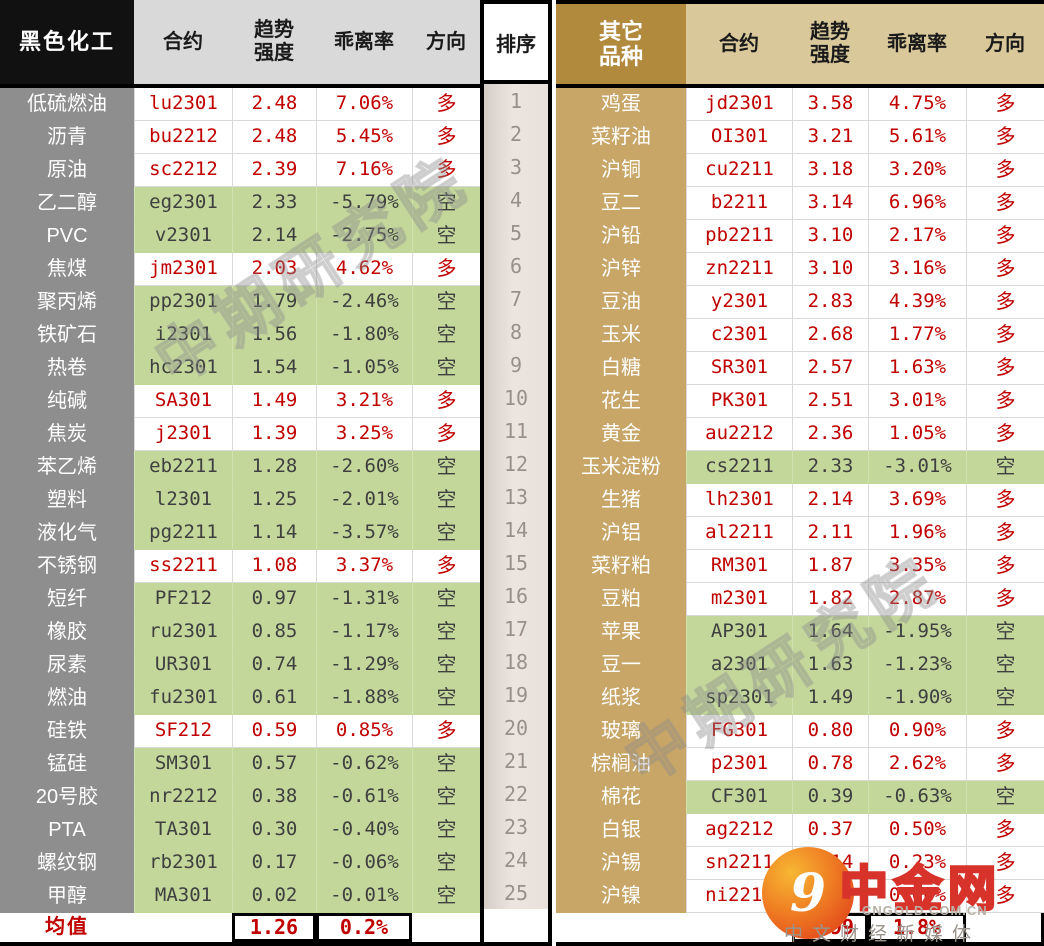  Describe the element at coordinates (364, 269) in the screenshot. I see `left_table-dev: 4.62%` at that location.